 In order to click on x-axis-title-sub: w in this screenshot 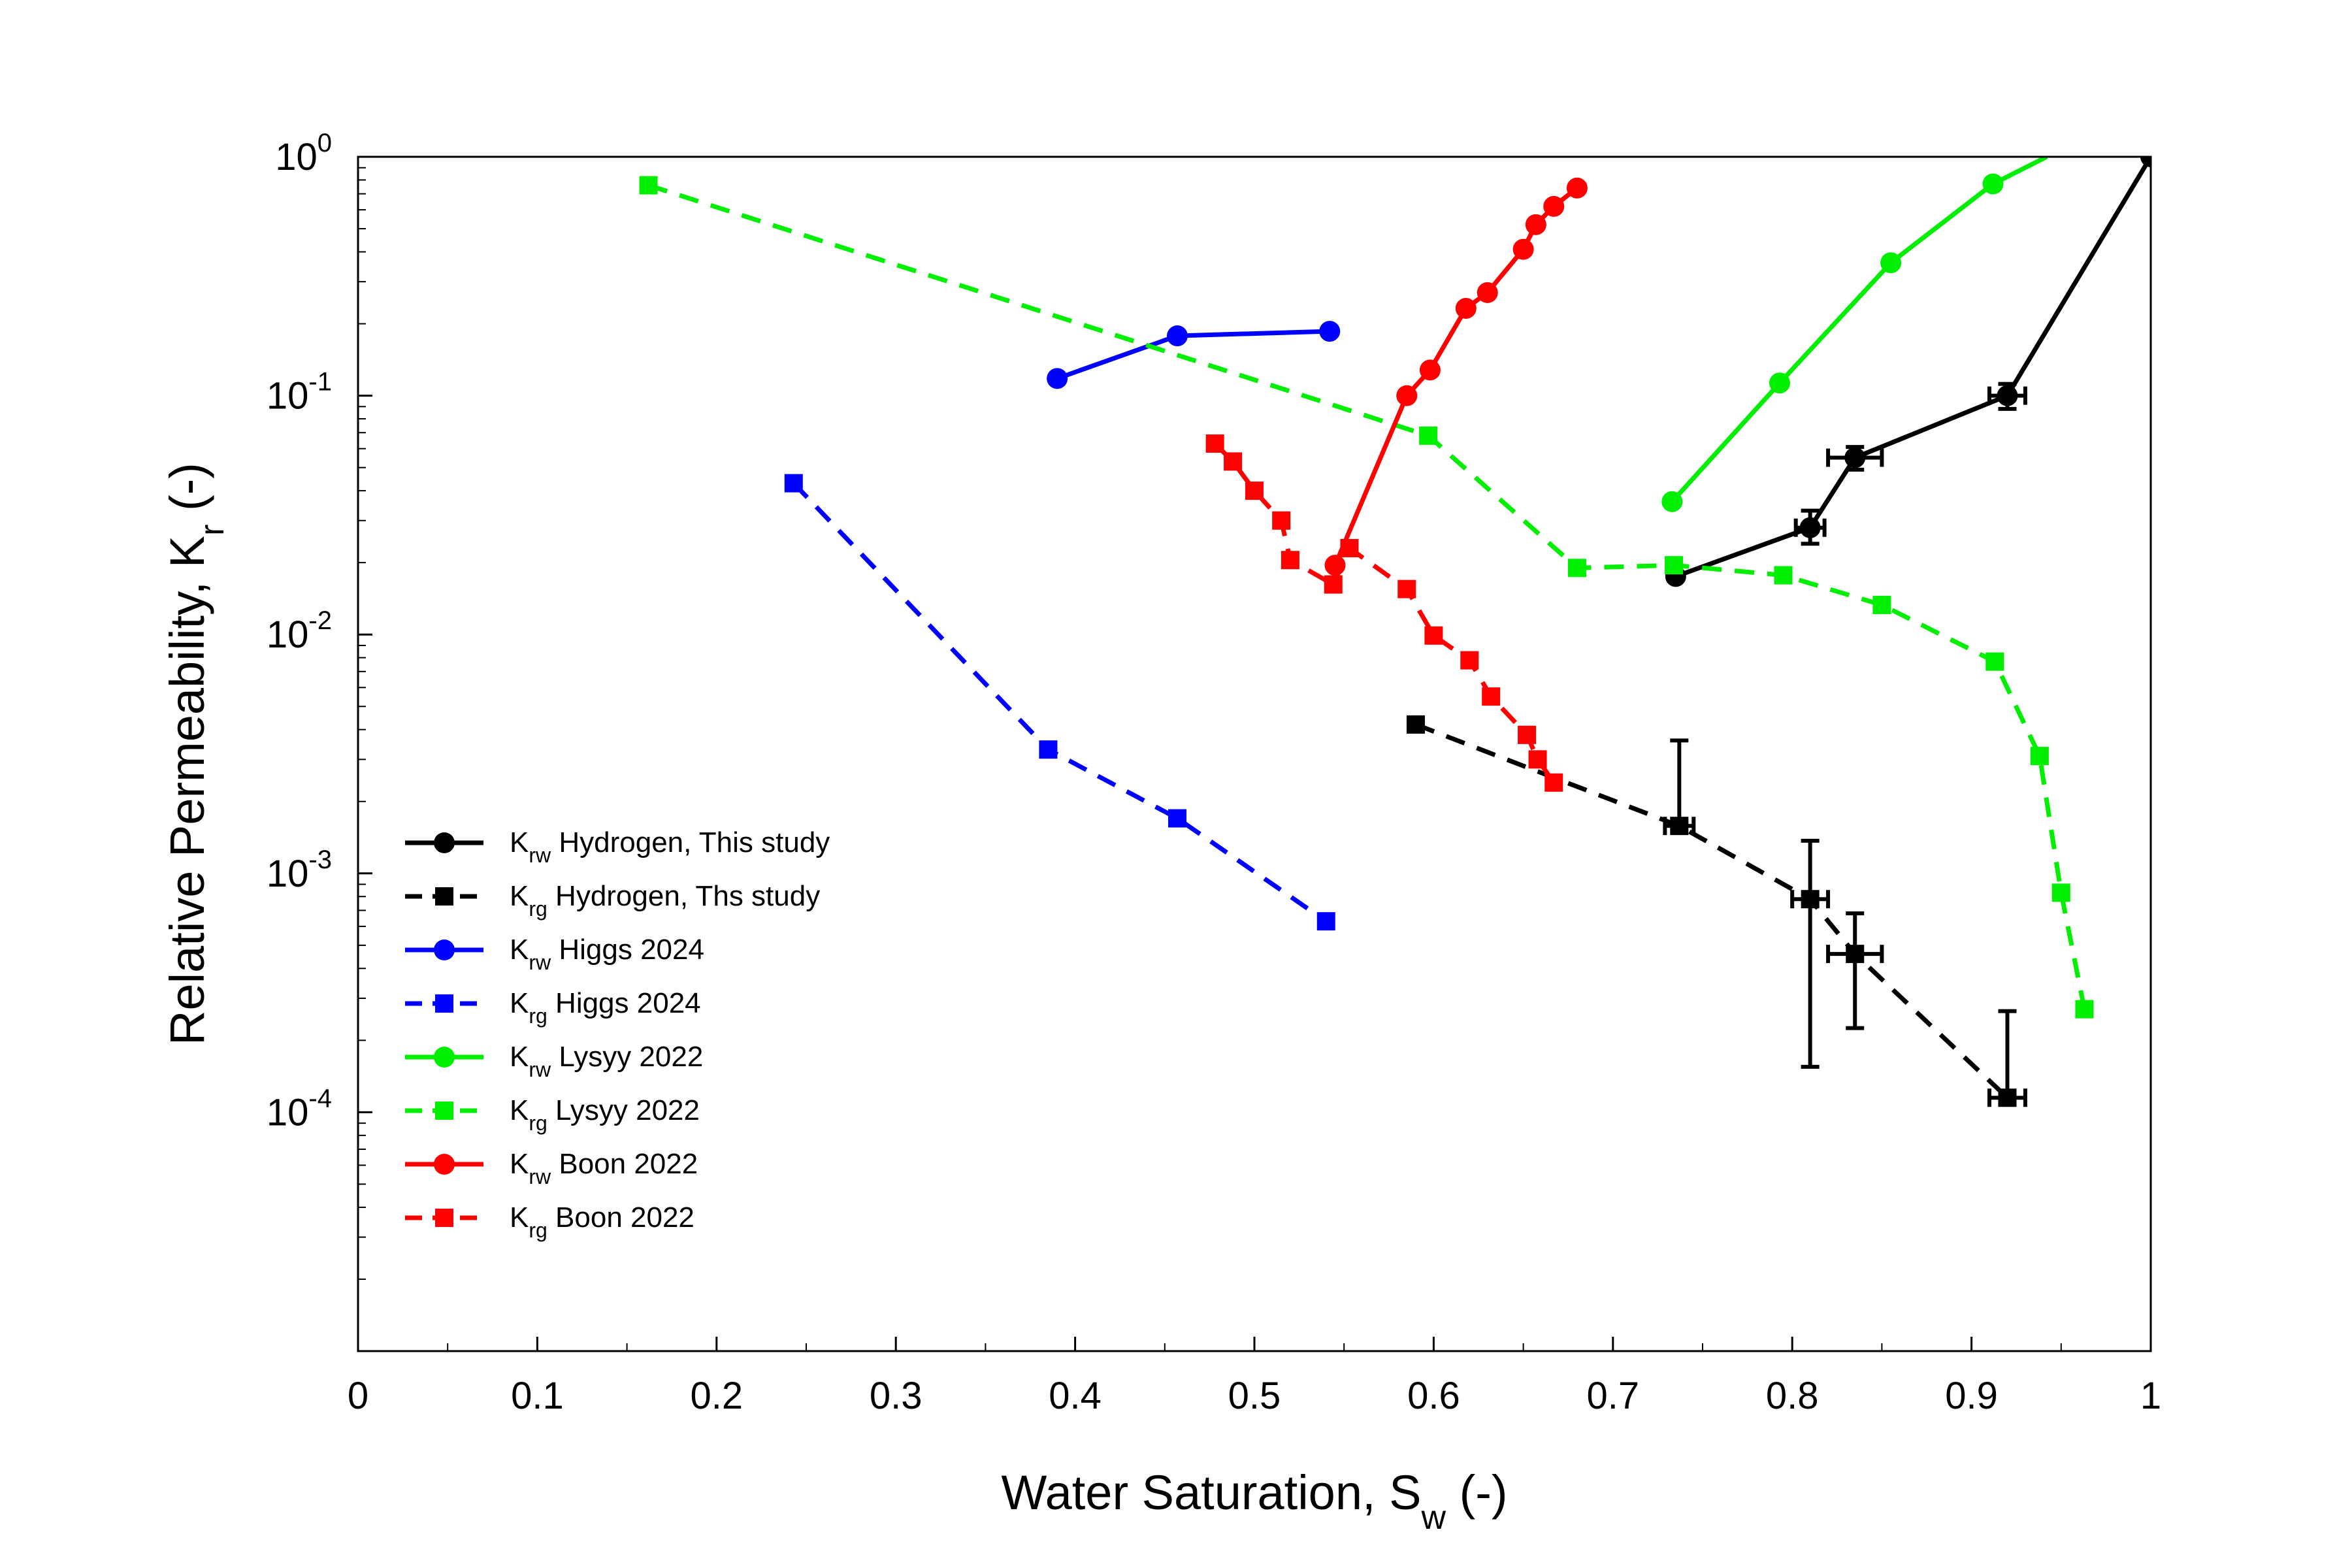, I will do `click(1433, 1518)`.